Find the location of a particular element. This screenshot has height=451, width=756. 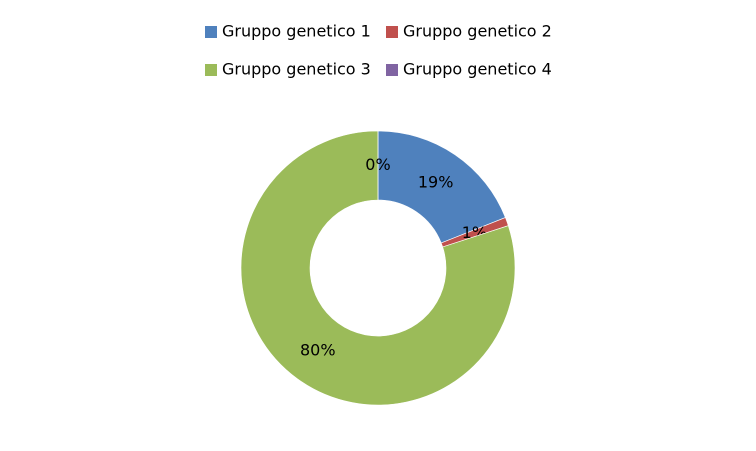

legend-label: Gruppo genetico 4 is located at coordinates (477, 69).